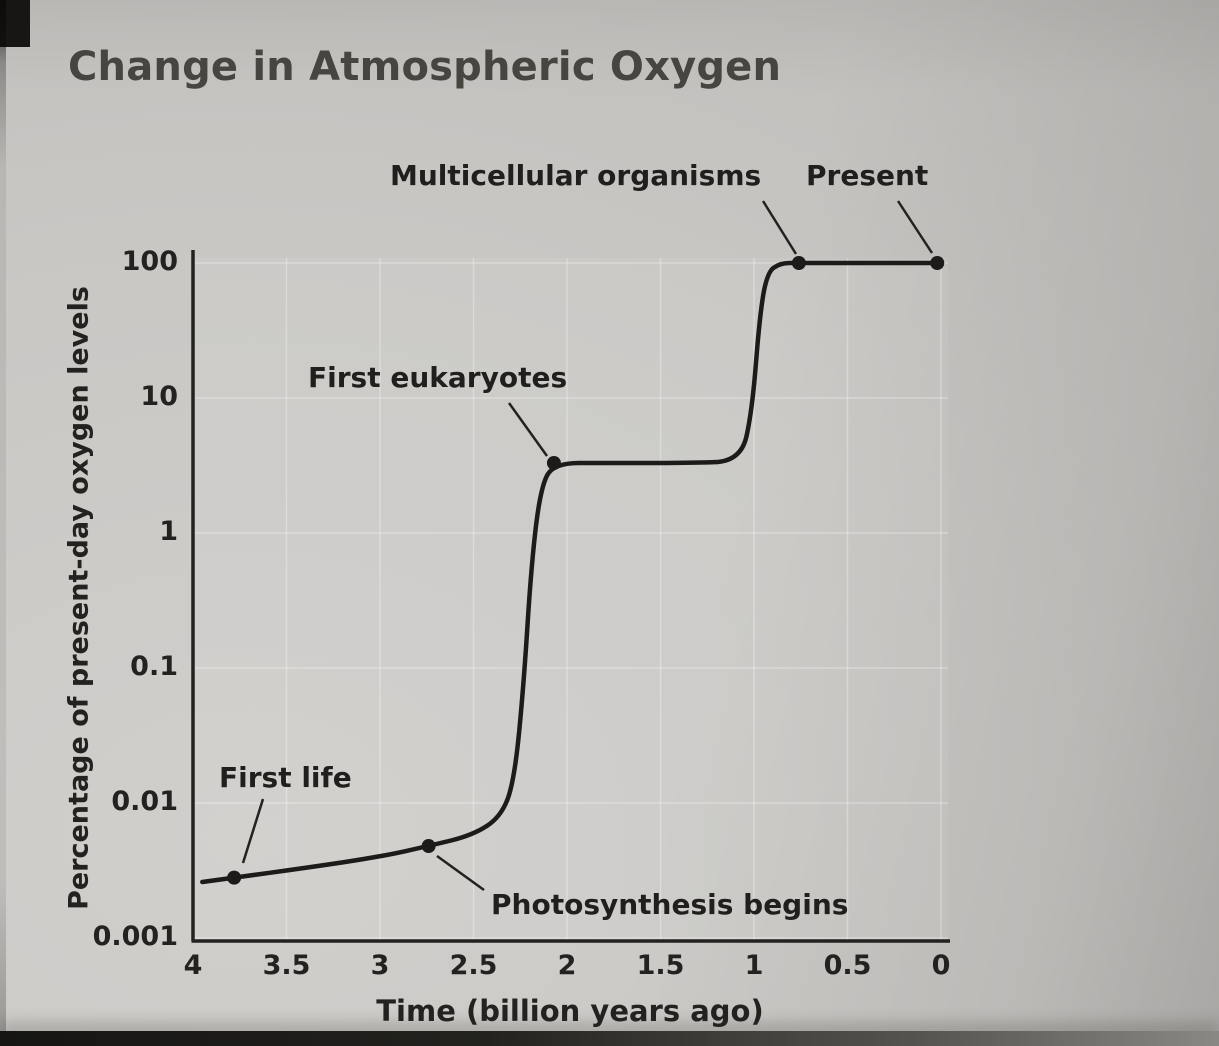  I want to click on x-tick-label: 2.5, so click(473, 965).